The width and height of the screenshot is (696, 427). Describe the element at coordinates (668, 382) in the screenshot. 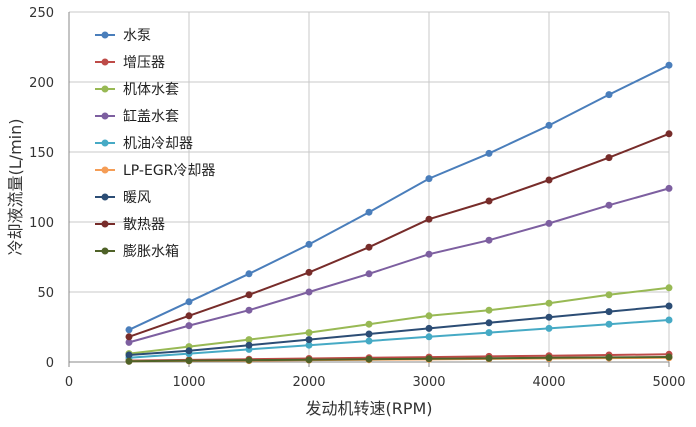

I see `x-tick-label: 5000` at that location.